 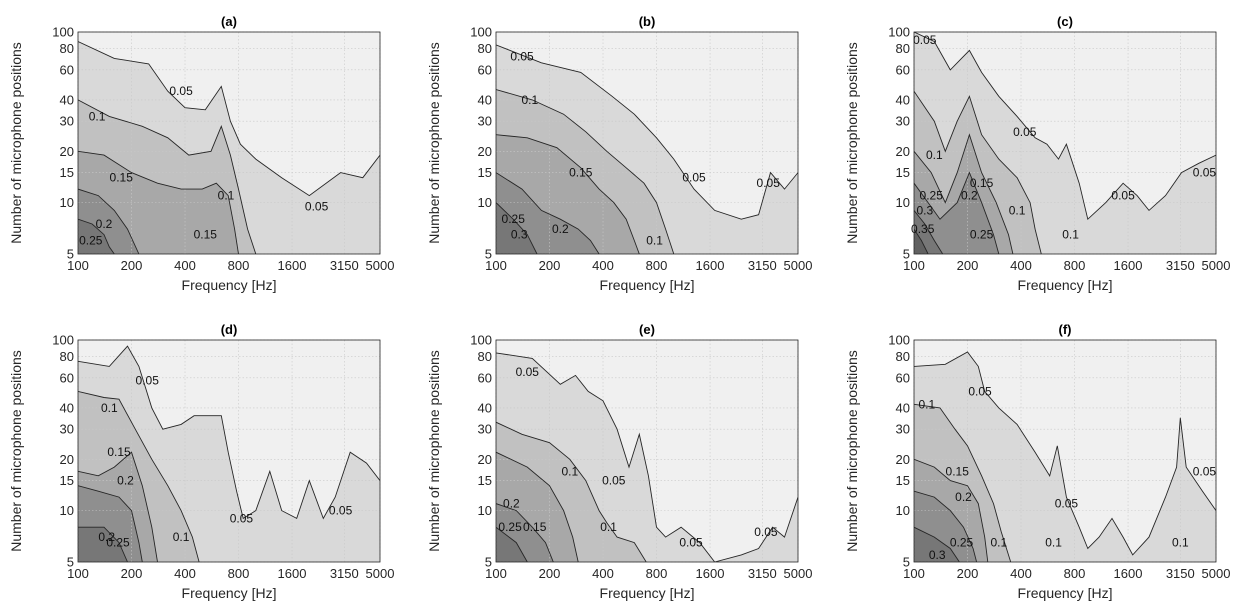 I want to click on contour-line-0.25, so click(x=103, y=544).